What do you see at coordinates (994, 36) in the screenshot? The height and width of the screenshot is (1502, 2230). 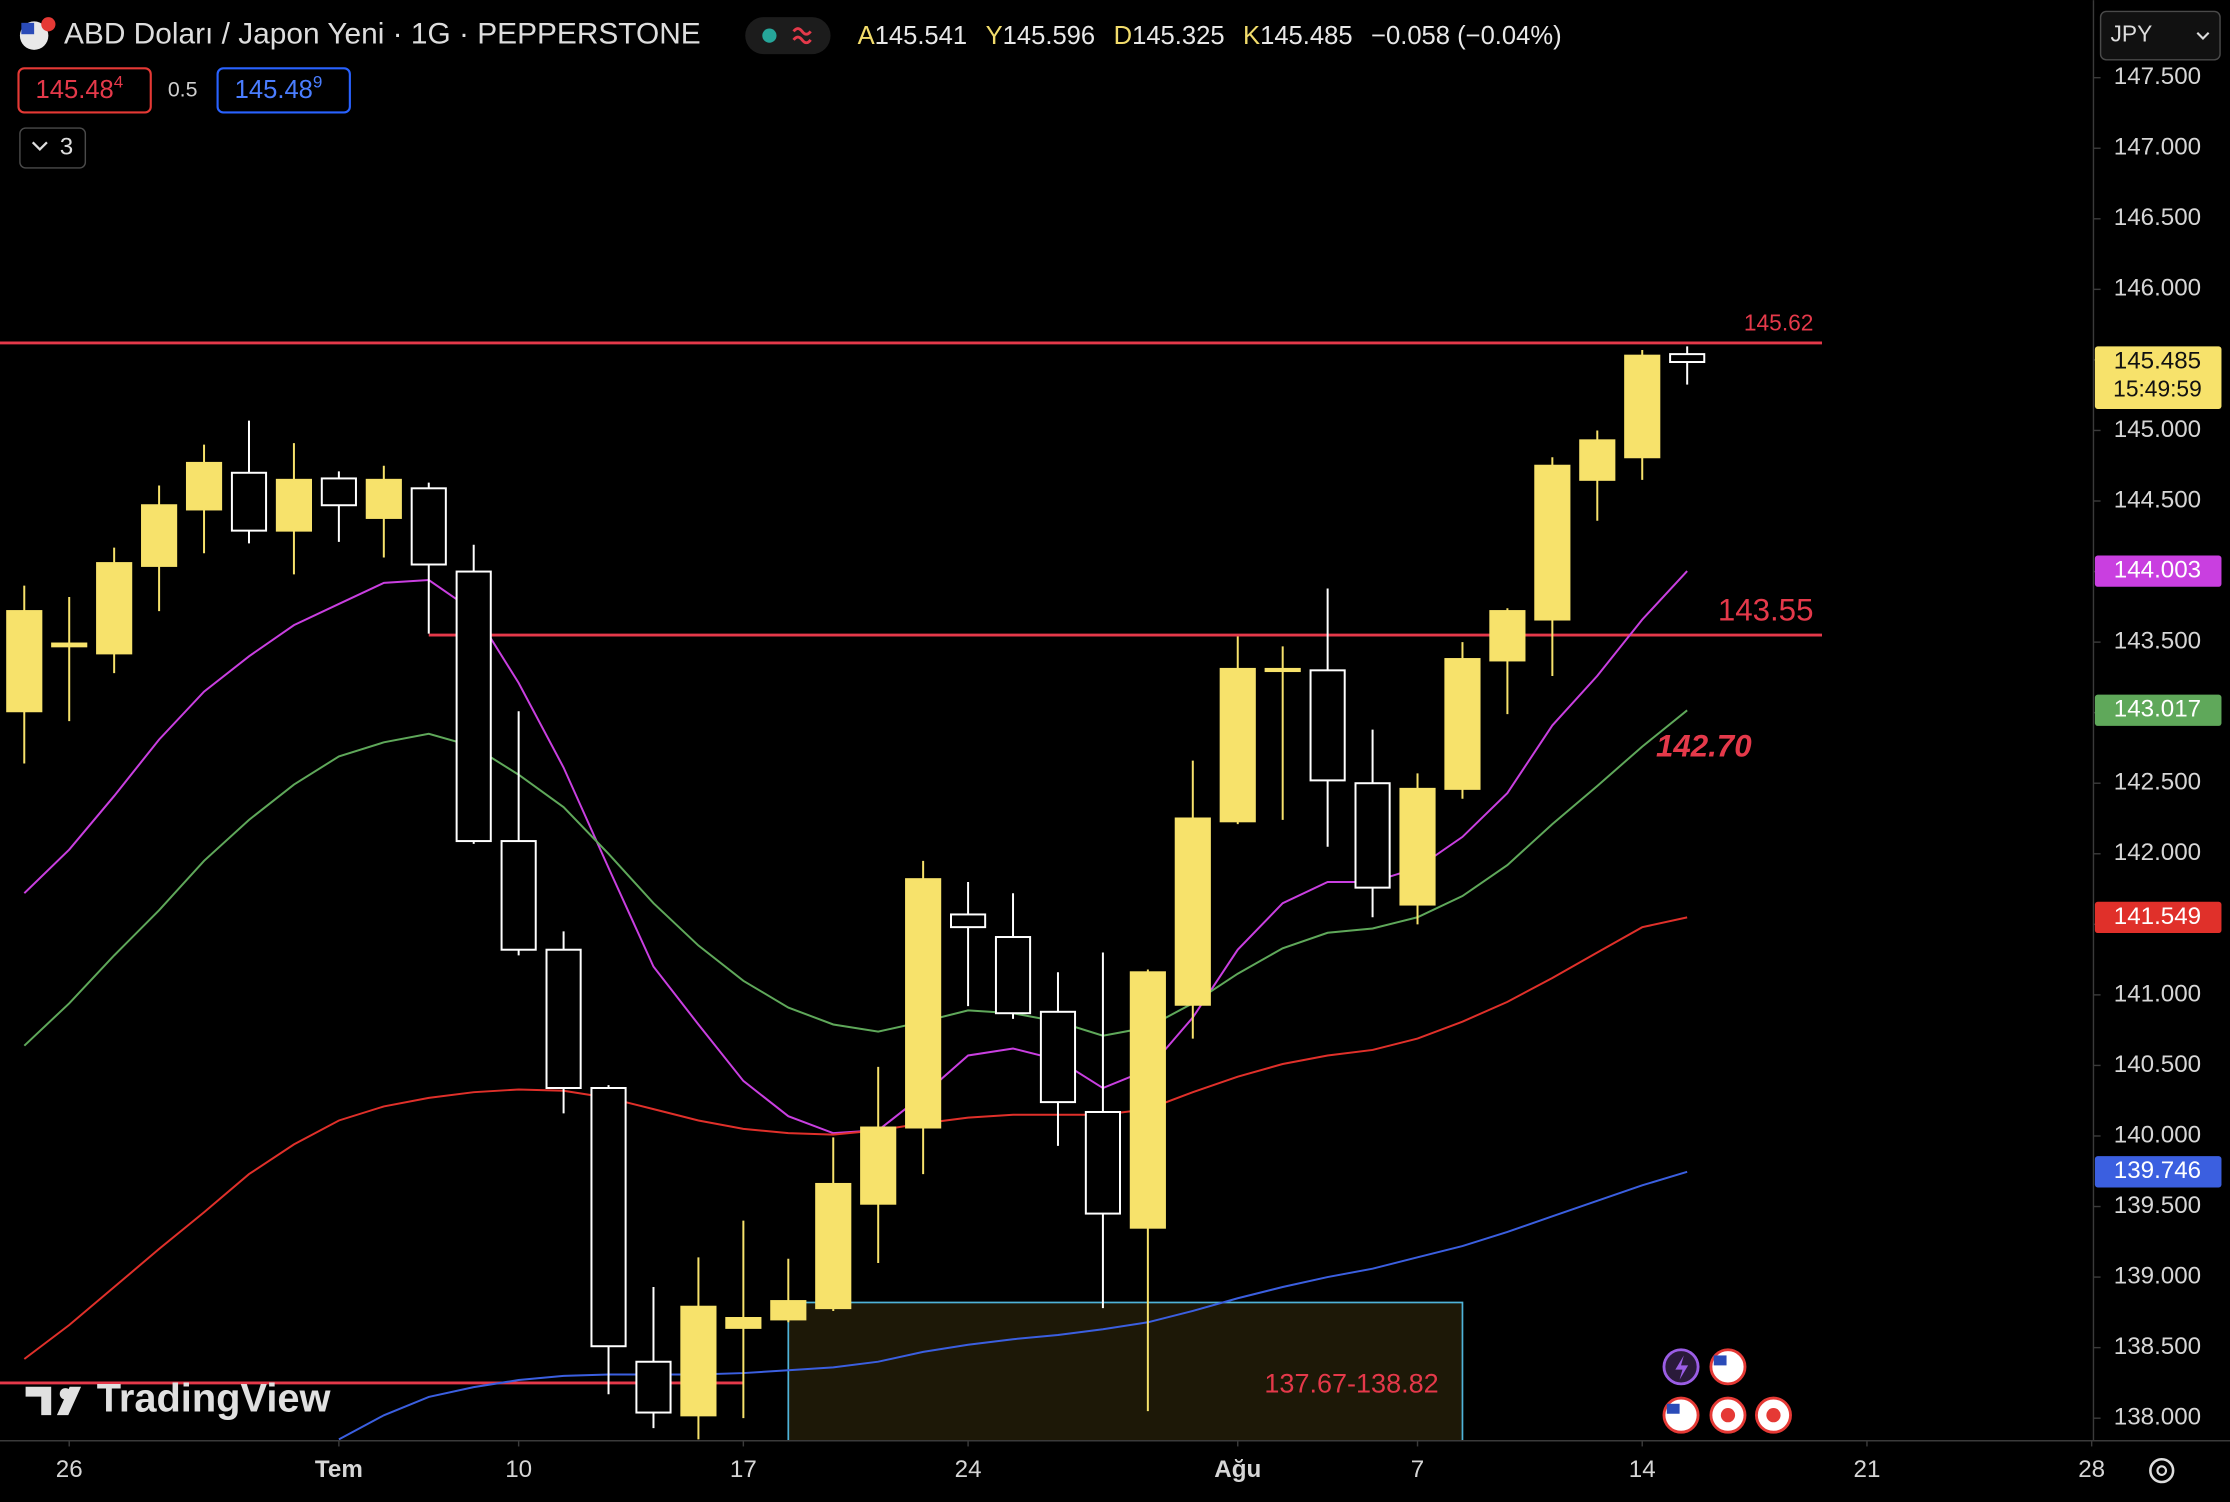 I see `ohlc-label: Y` at bounding box center [994, 36].